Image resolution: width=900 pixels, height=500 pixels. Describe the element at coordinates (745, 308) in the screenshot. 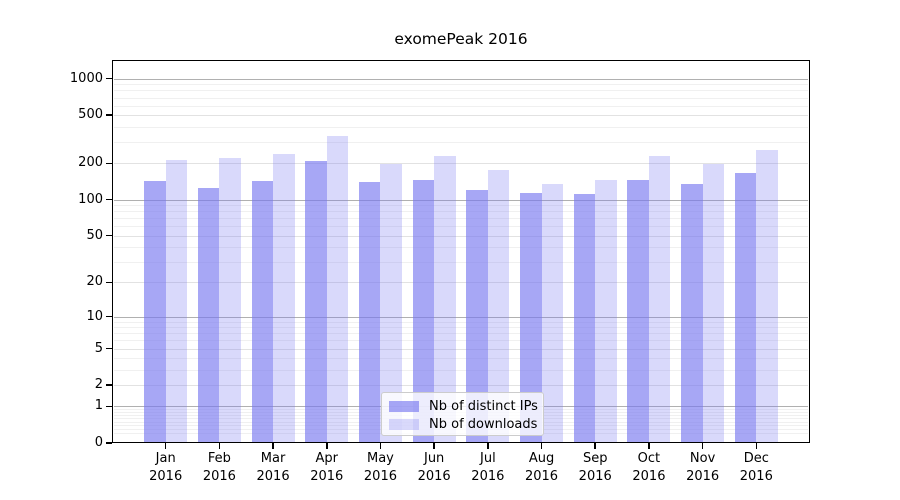

I see `bar-dec-nb-of-distinct-ips` at that location.